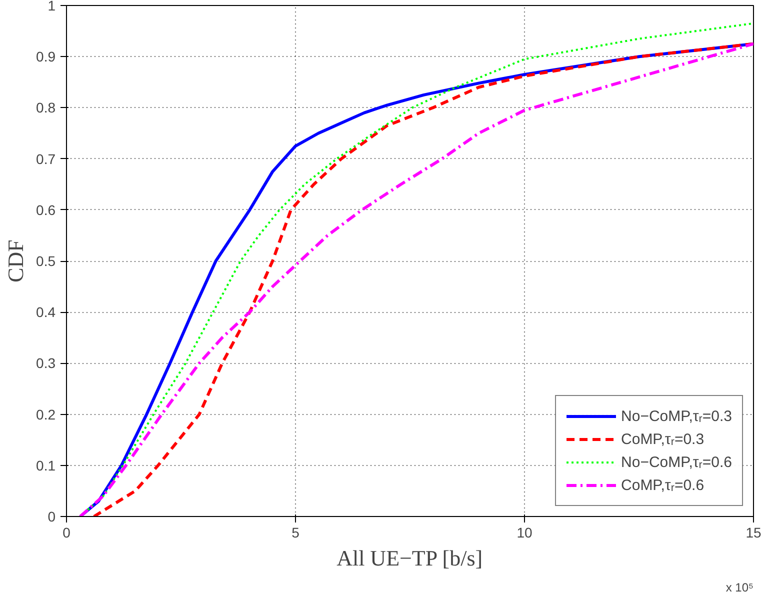 This screenshot has height=599, width=765. What do you see at coordinates (52, 516) in the screenshot?
I see `y-tick-label: 0` at bounding box center [52, 516].